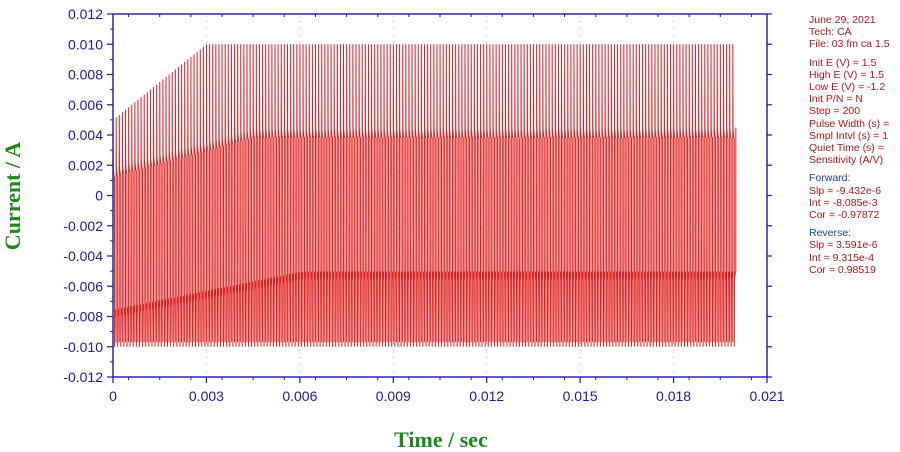  Describe the element at coordinates (846, 74) in the screenshot. I see `info-param-line-1: High E (V) = 1.5` at that location.